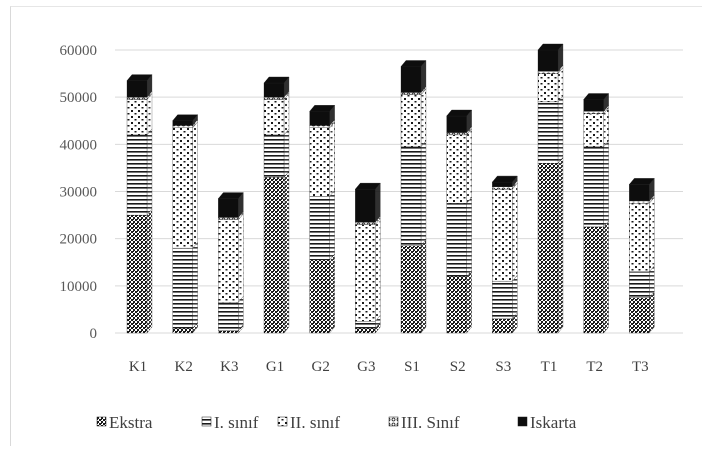 Image resolution: width=716 pixels, height=454 pixels. I want to click on x-category-label: T3, so click(640, 367).